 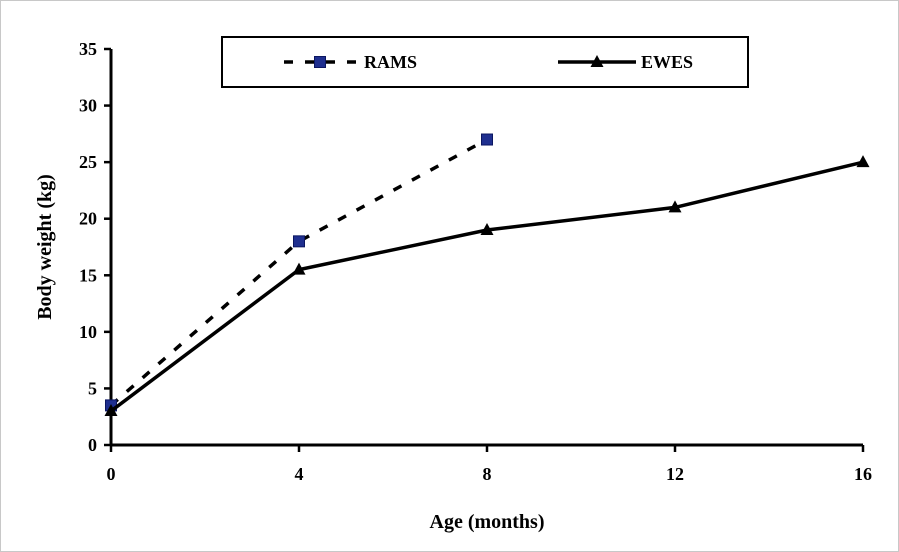 What do you see at coordinates (487, 474) in the screenshot?
I see `x-tick-label: 8` at bounding box center [487, 474].